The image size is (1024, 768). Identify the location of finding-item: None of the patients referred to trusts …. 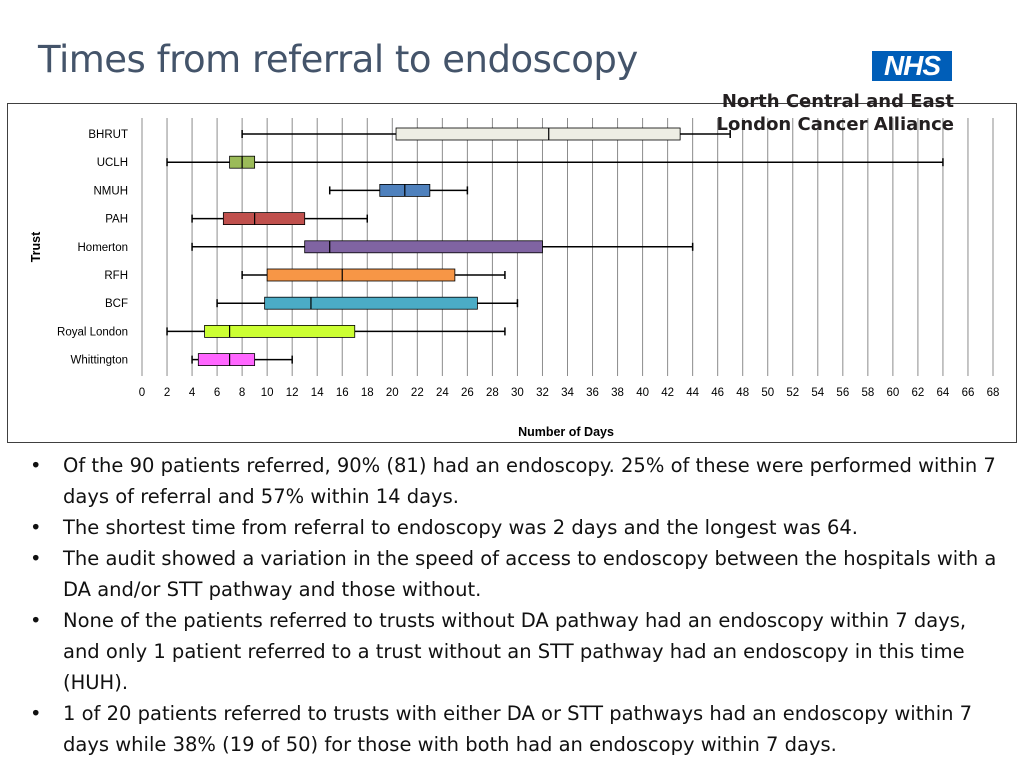
(517, 651).